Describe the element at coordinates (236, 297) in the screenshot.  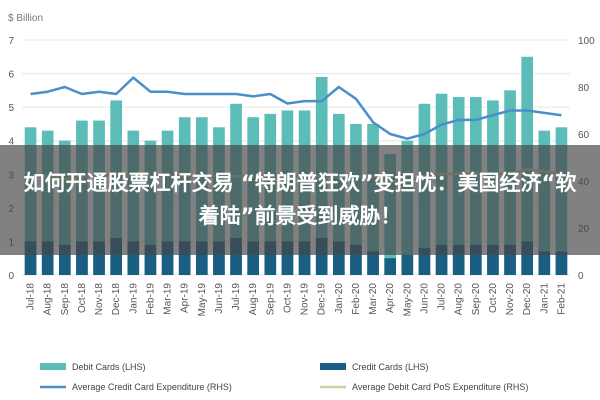
I see `x-tick-label: Jul-19` at that location.